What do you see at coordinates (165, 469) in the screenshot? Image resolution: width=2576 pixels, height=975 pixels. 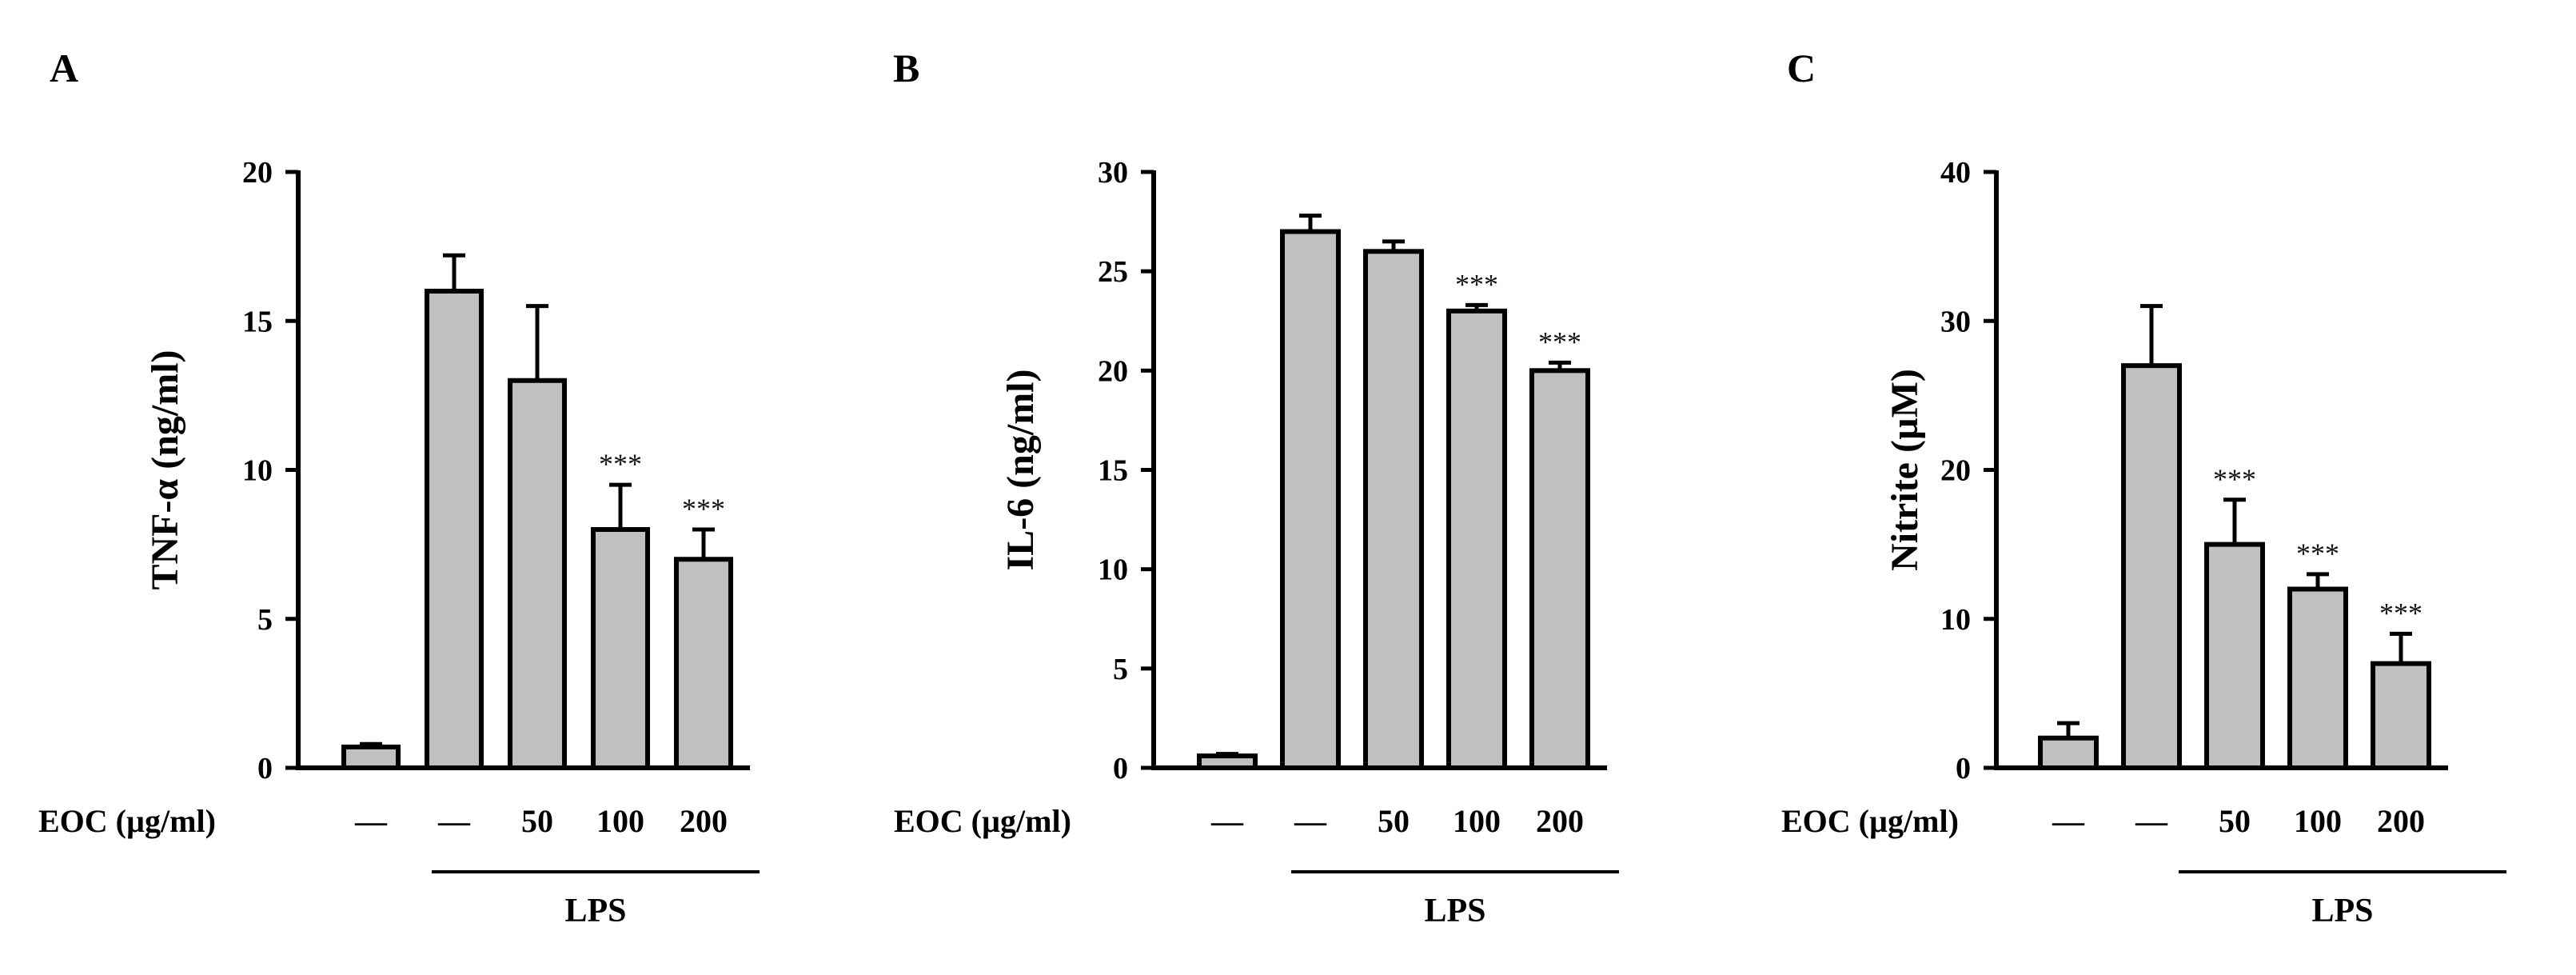 I see `y-axis-label: TNF-α (ng/ml)` at bounding box center [165, 469].